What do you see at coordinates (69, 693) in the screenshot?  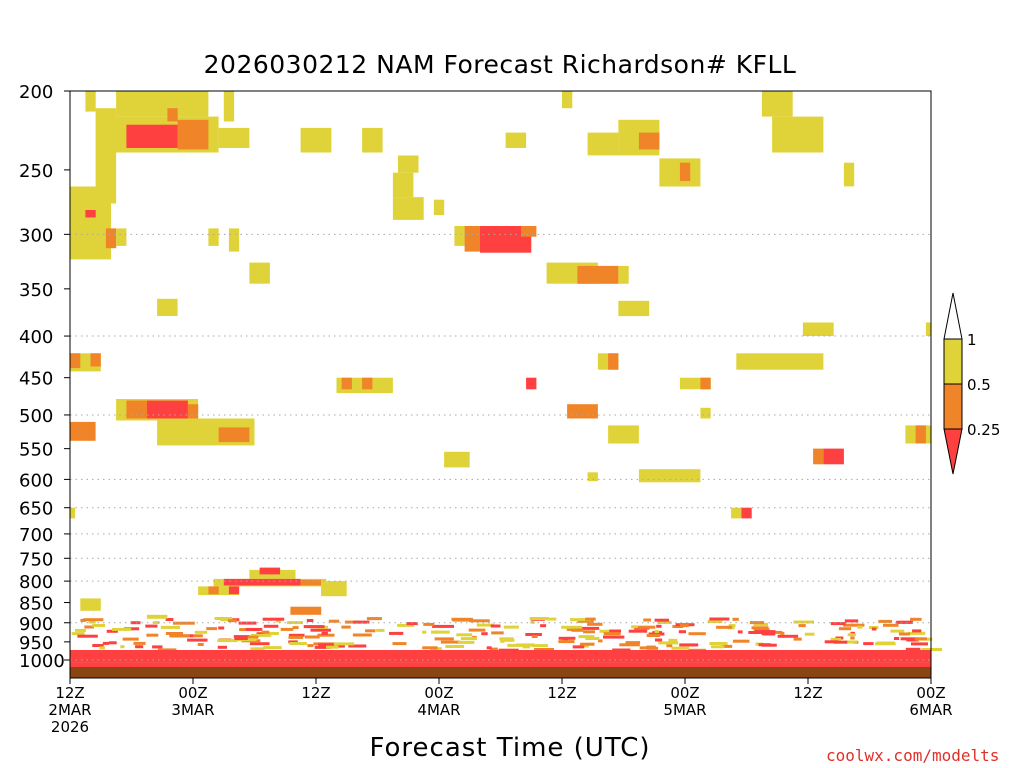 I see `x-tick-label: 12Z` at bounding box center [69, 693].